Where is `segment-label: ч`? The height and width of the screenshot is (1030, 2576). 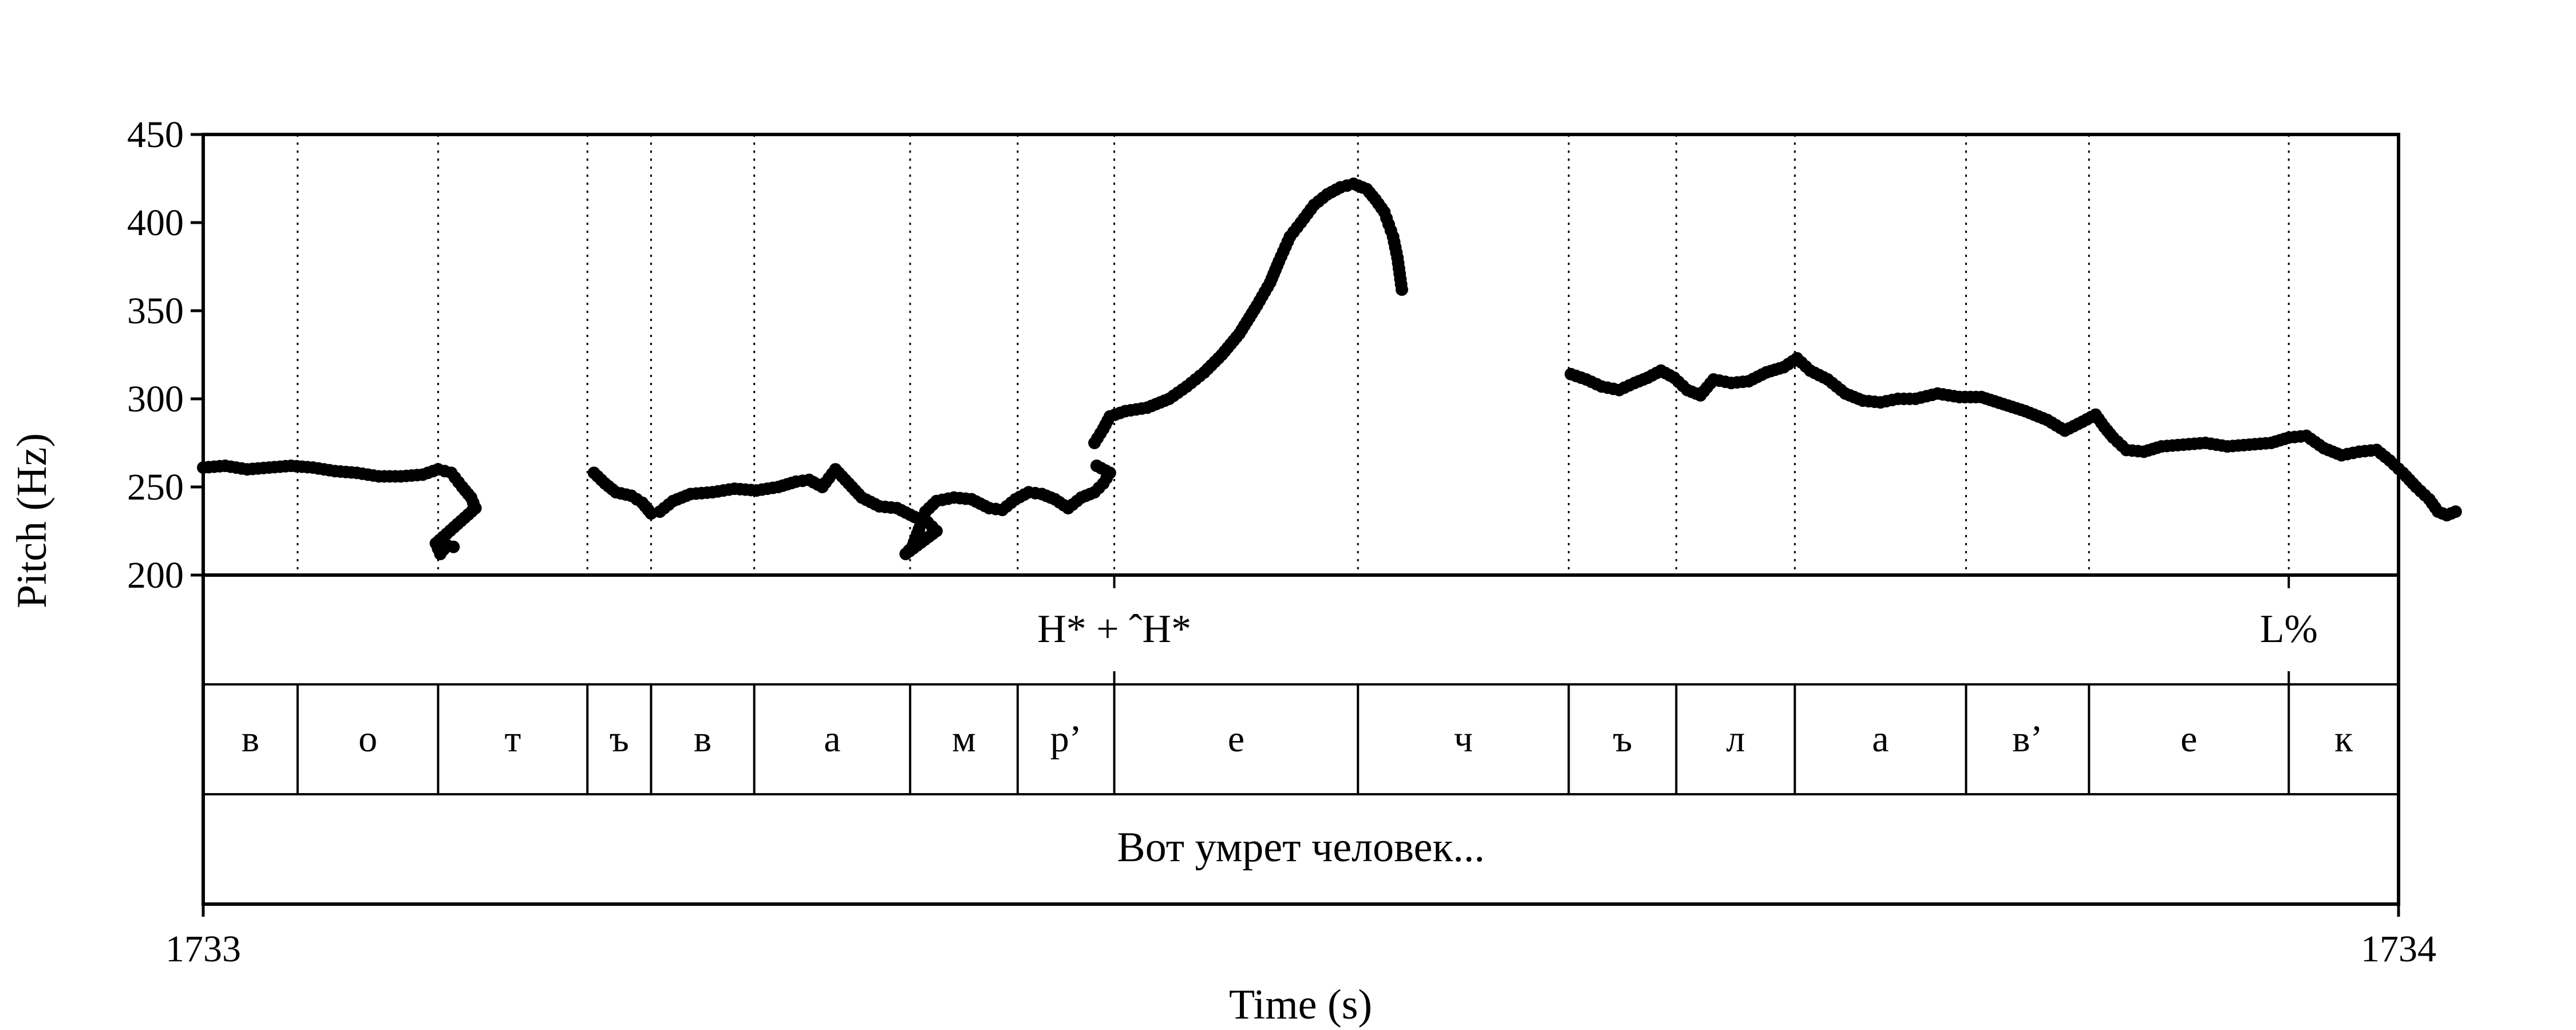 segment-label: ч is located at coordinates (1463, 739).